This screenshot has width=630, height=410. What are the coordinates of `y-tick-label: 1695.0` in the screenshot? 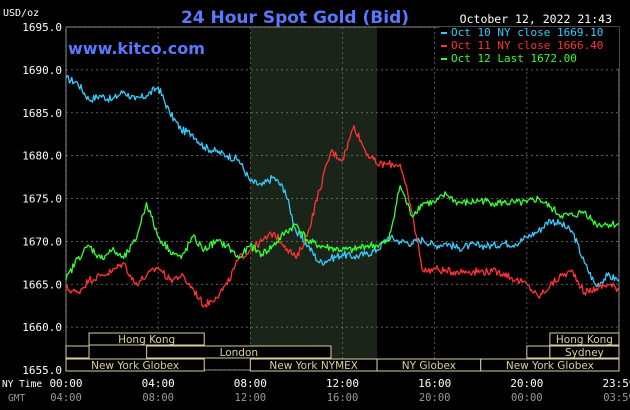 It's located at (42, 27).